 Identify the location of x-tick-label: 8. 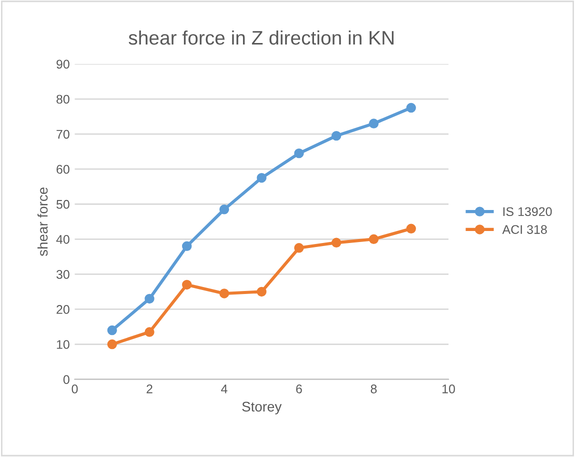
(373, 389).